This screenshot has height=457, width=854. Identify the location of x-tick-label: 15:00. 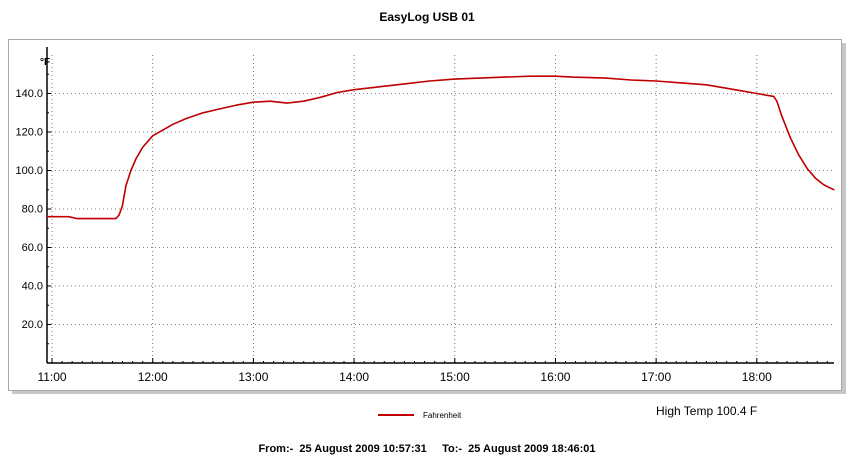
(455, 377).